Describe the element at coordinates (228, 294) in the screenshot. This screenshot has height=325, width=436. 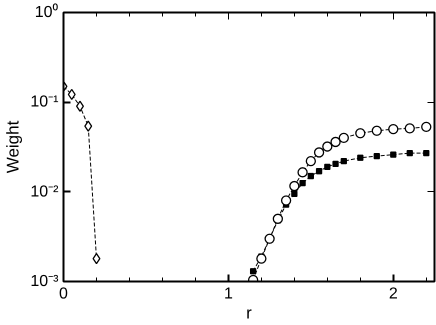
I see `x-tick-label: 1` at that location.